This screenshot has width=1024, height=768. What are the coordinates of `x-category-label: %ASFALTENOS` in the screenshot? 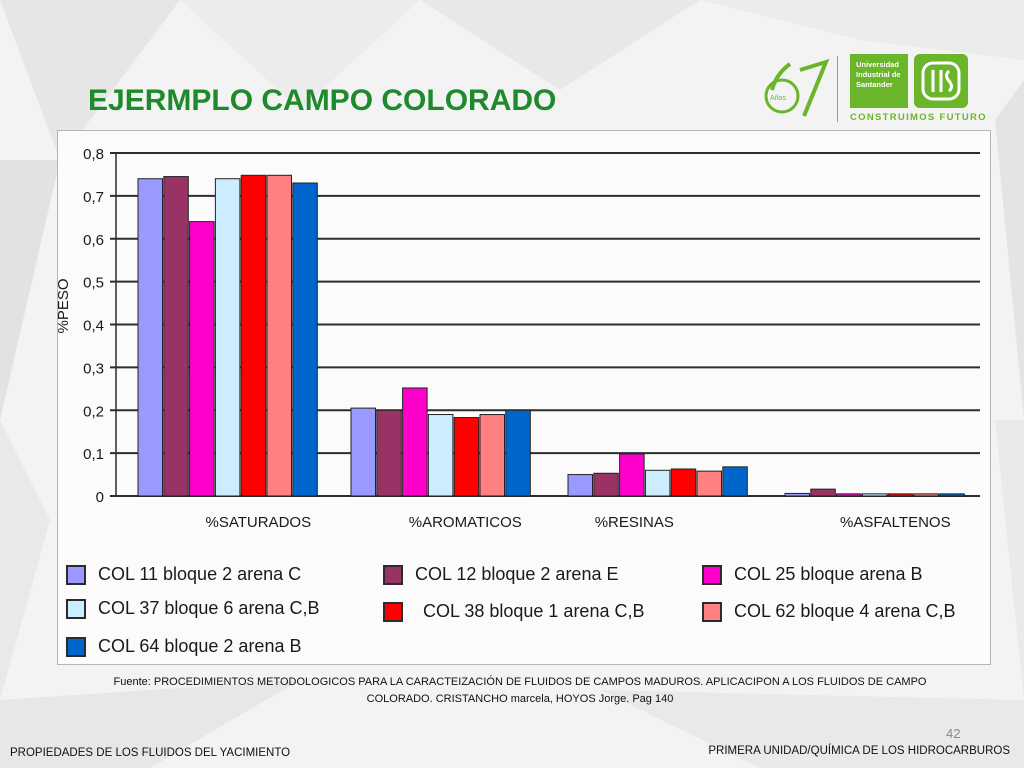 It's located at (895, 522).